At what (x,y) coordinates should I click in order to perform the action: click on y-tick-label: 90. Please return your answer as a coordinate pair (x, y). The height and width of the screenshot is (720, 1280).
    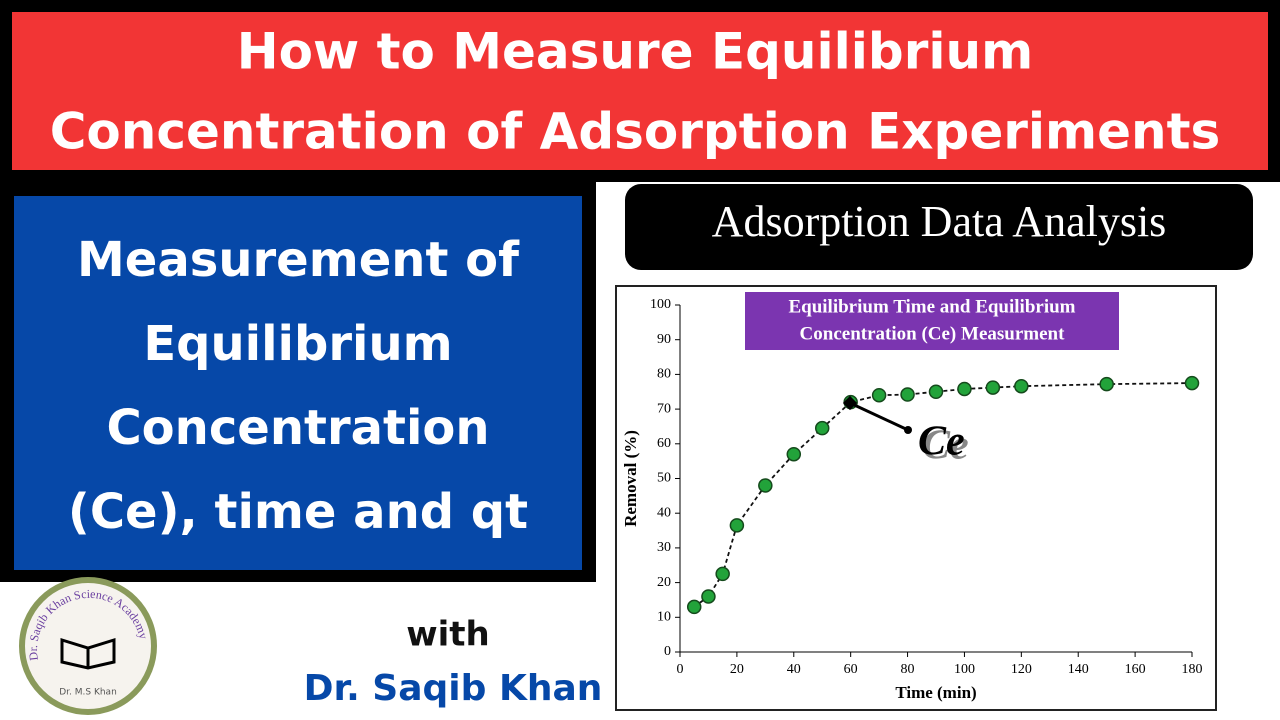
    Looking at the image, I should click on (664, 339).